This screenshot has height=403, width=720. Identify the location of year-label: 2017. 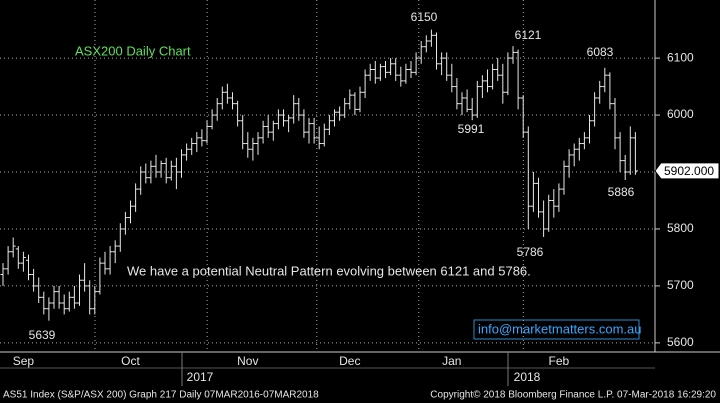
(200, 377).